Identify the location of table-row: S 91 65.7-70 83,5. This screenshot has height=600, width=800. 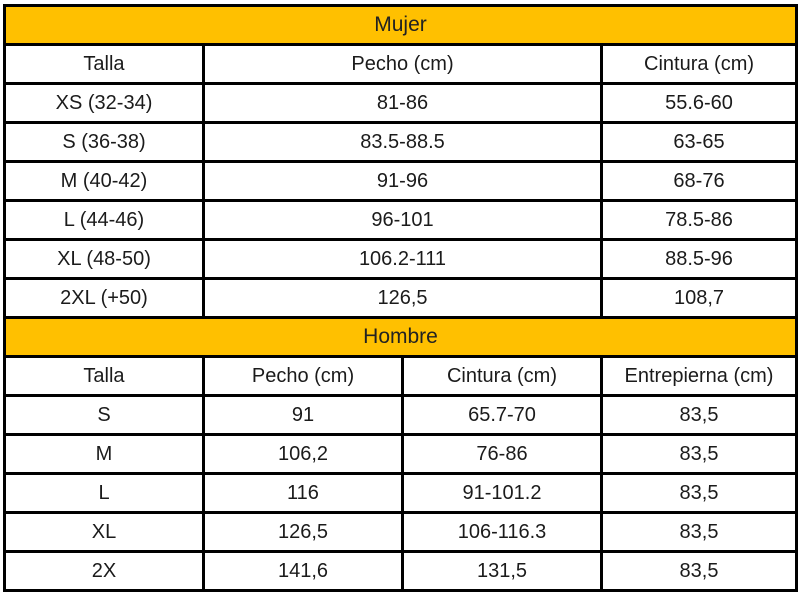
(401, 415).